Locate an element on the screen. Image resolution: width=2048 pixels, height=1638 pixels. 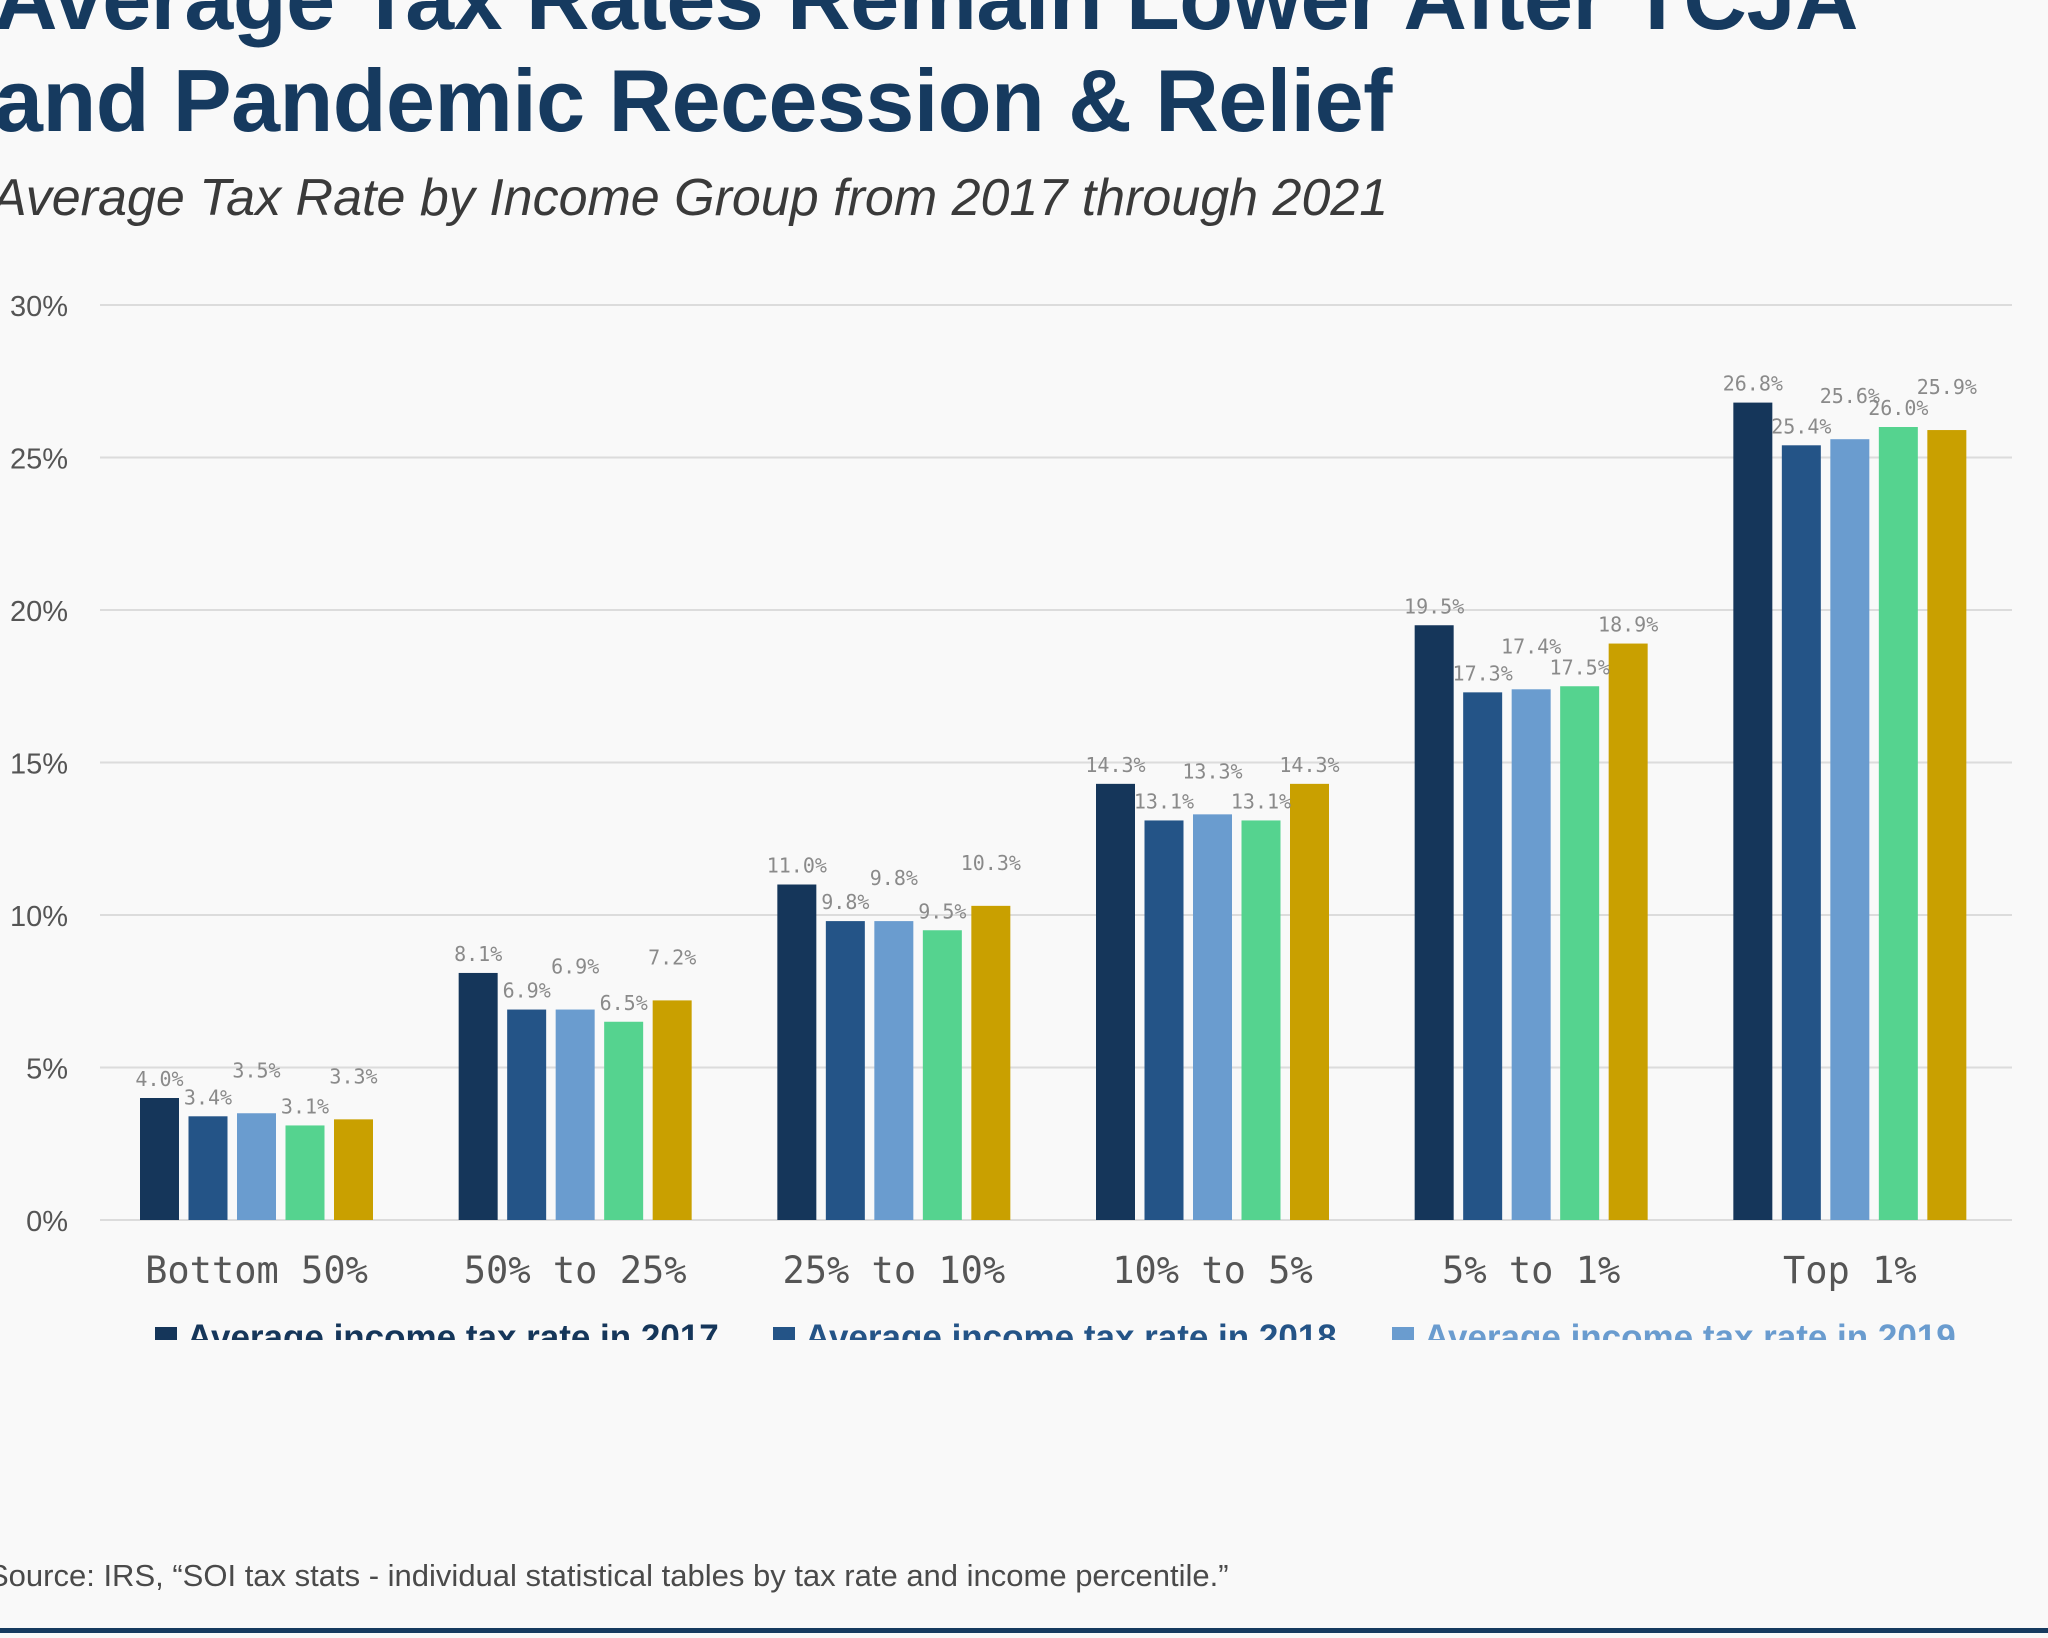
legend-item: Average income tax rate in 2018 is located at coordinates (1055, 1329).